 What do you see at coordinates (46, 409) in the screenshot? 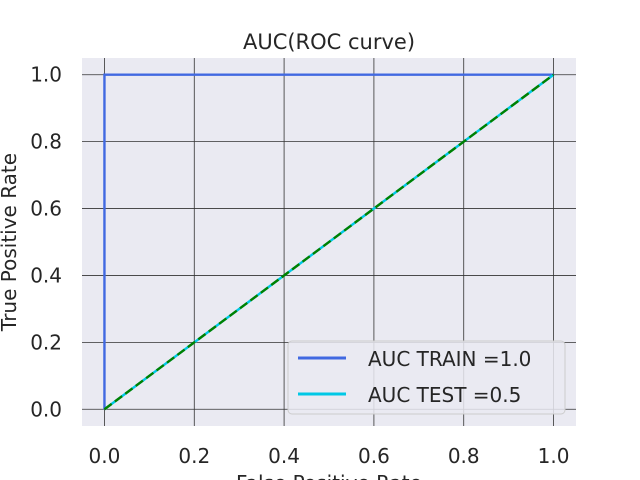
I see `y-tick-label: 0.0` at bounding box center [46, 409].